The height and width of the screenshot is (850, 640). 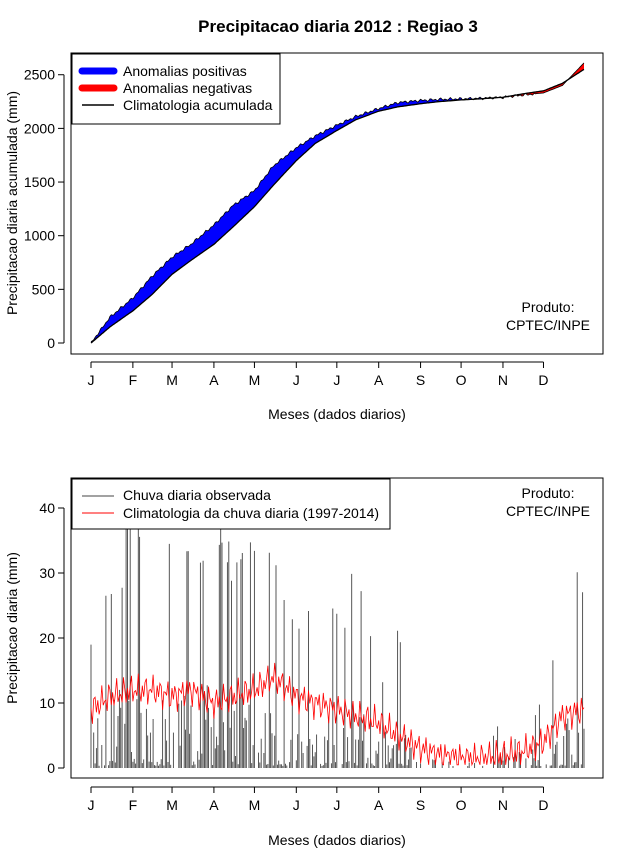 I want to click on legend-label-positive: Anomalias positivas, so click(x=185, y=71).